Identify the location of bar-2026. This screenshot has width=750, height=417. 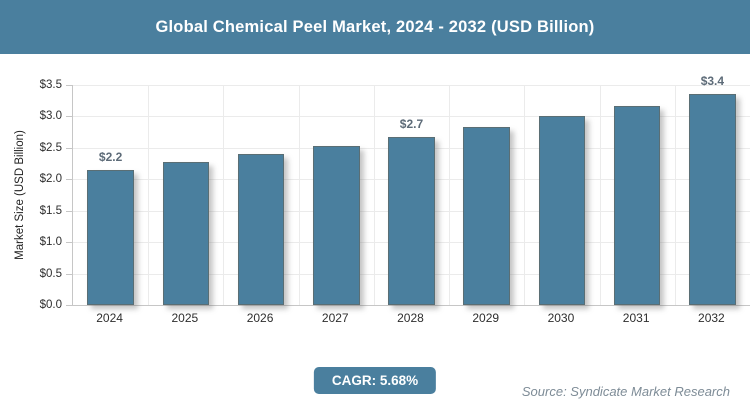
(261, 229).